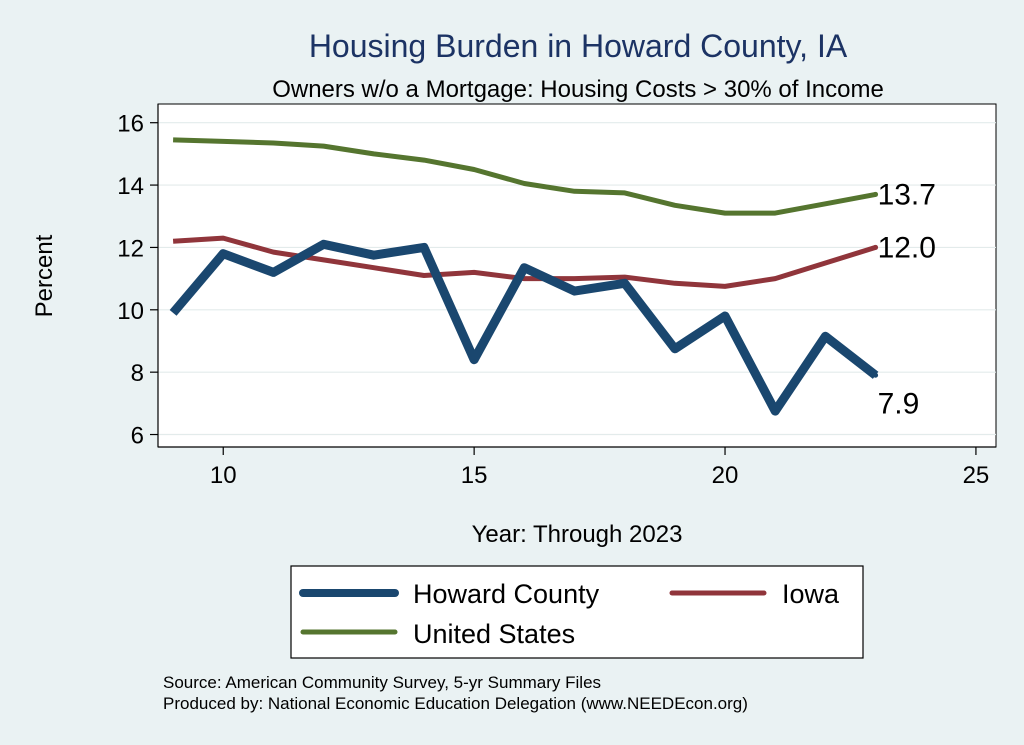 The image size is (1024, 745). What do you see at coordinates (130, 248) in the screenshot?
I see `y-tick-label-12: 12` at bounding box center [130, 248].